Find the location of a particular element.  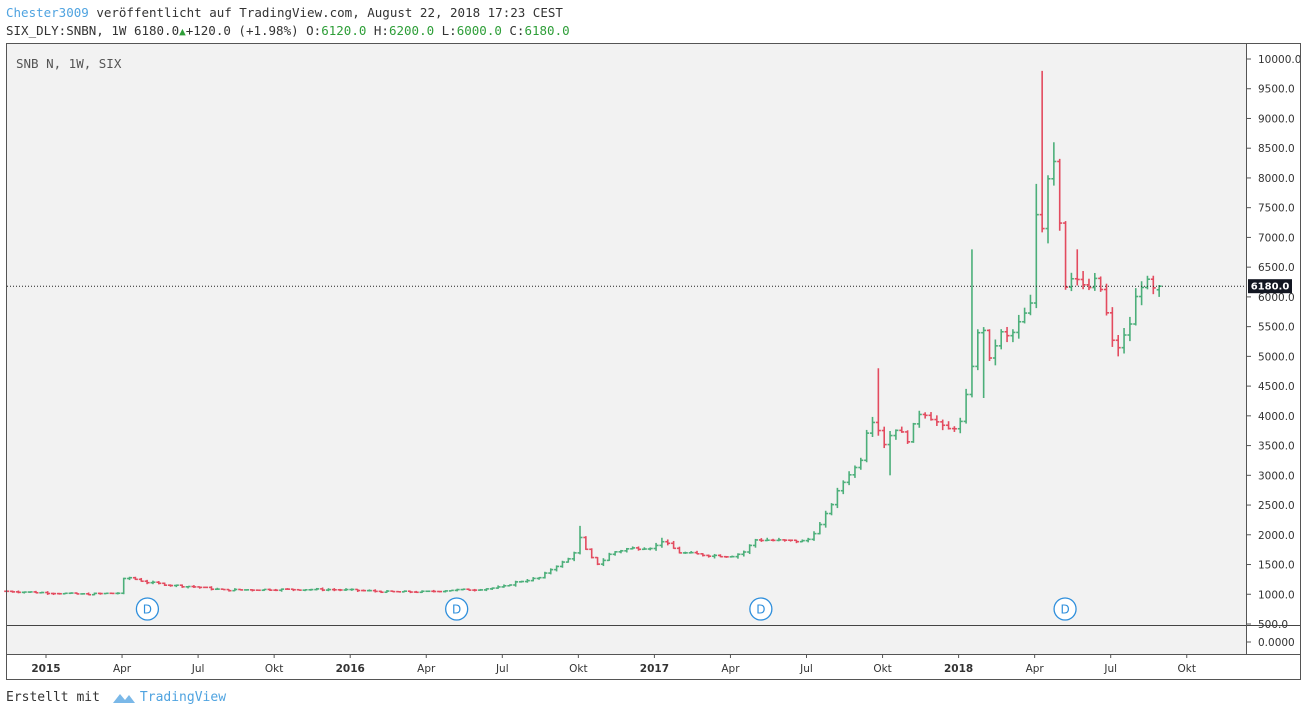

svg-text: 6180.0 is located at coordinates (1270, 287).